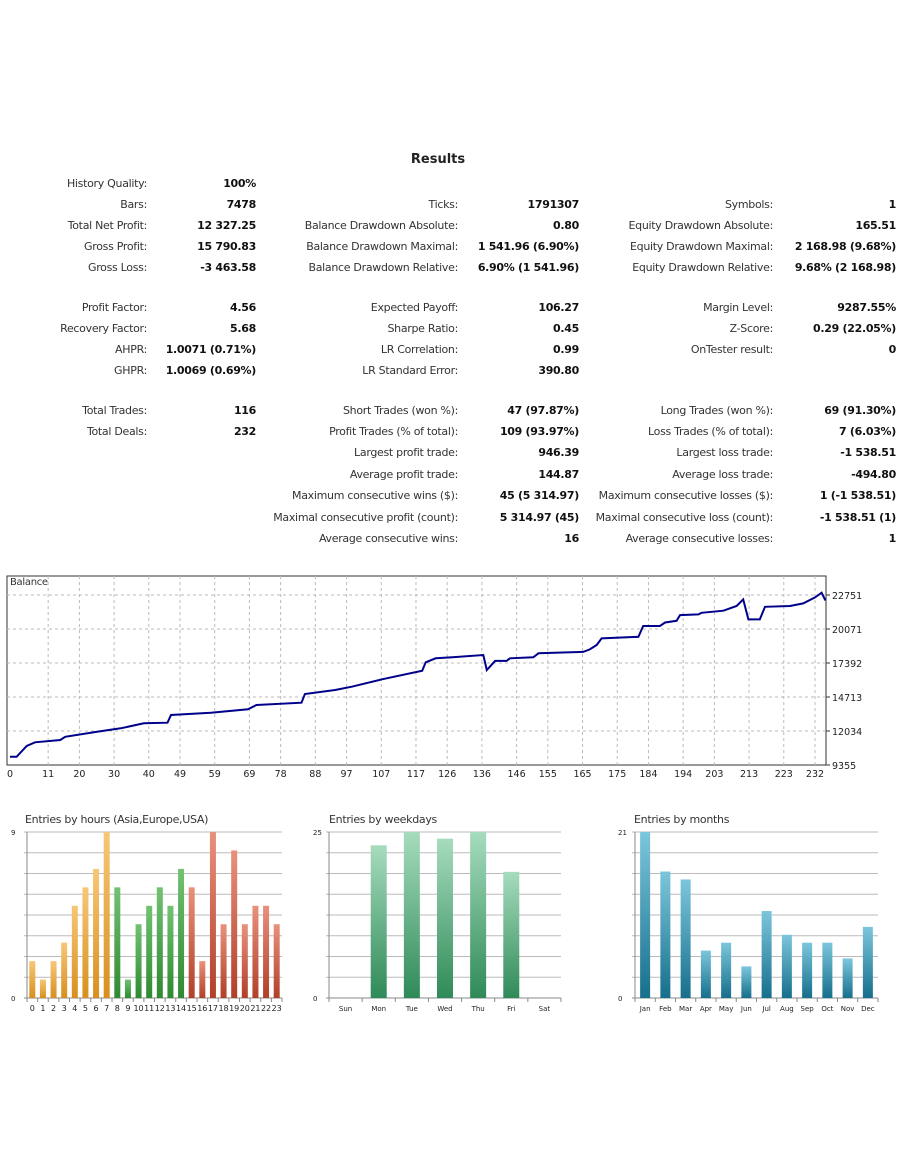  Describe the element at coordinates (406, 452) in the screenshot. I see `stat-label: Largest profit trade:` at that location.